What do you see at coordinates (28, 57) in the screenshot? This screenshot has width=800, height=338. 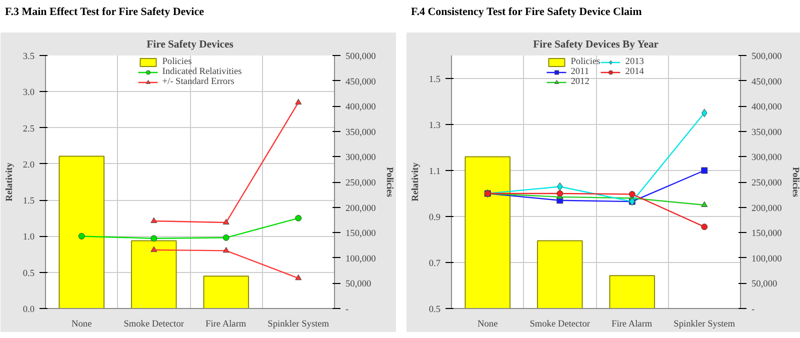 I see `y-tick-label: 3.5` at bounding box center [28, 57].